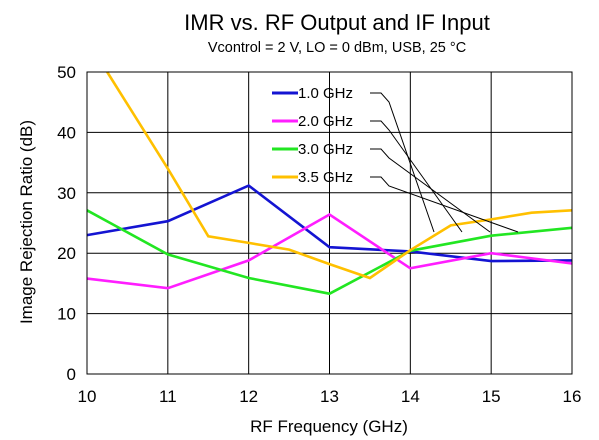  Describe the element at coordinates (325, 177) in the screenshot. I see `legend-label: 3.5 GHz` at that location.